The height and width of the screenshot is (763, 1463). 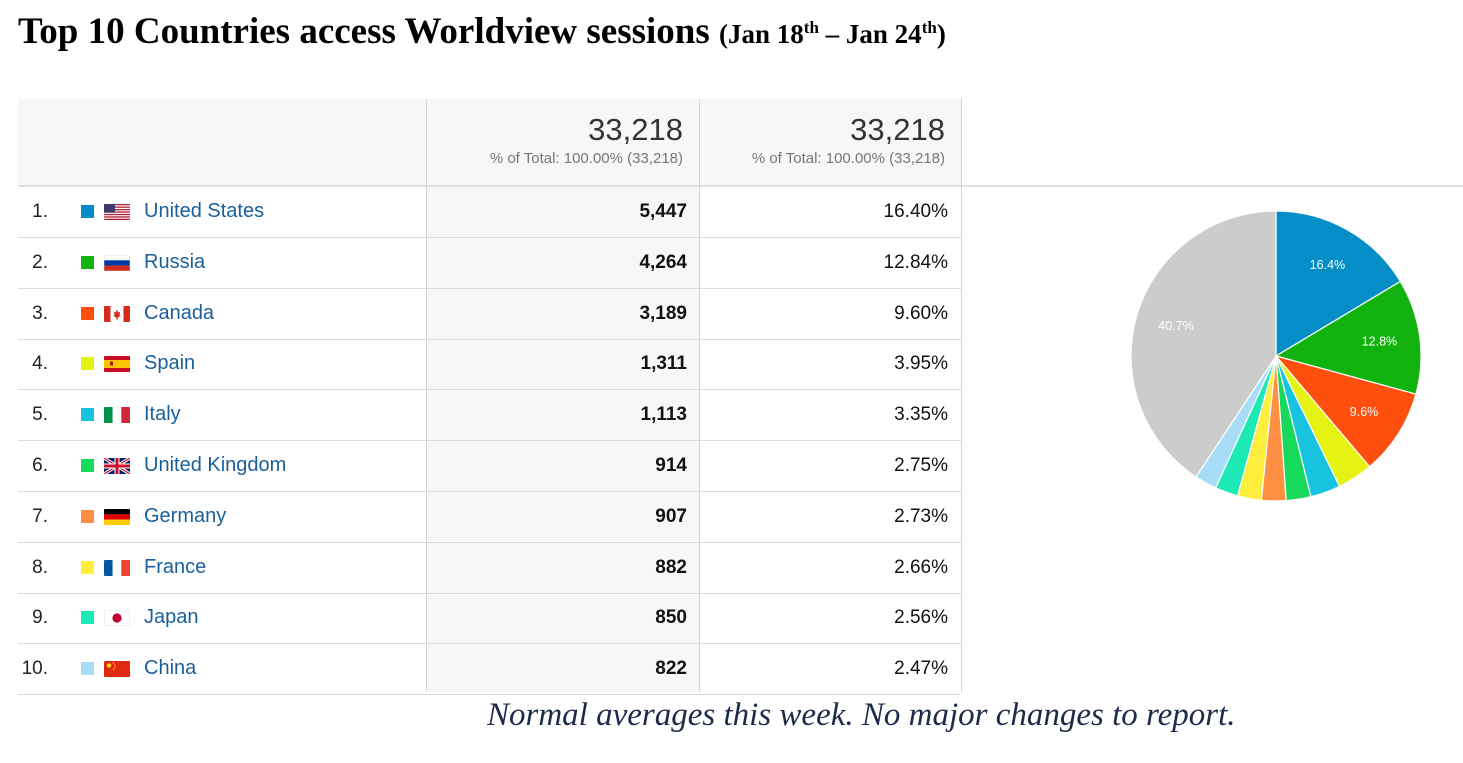 What do you see at coordinates (586, 158) in the screenshot?
I see `sessions-total-subtitle: % of Total: 100.00% (33,218)` at bounding box center [586, 158].